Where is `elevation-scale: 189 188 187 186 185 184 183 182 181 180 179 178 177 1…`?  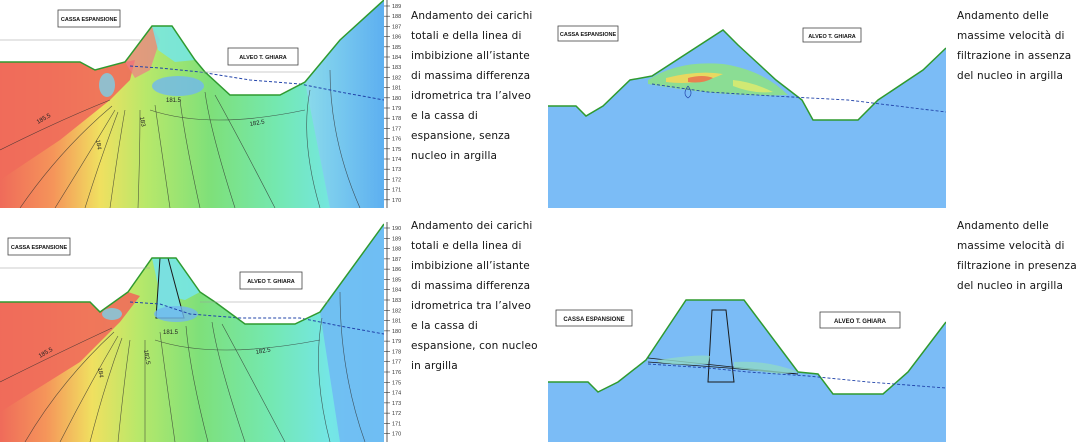
elevation-scale: 189 188 187 186 185 184 183 182 181 180 179 178 177 1… is located at coordinates (392, 104).